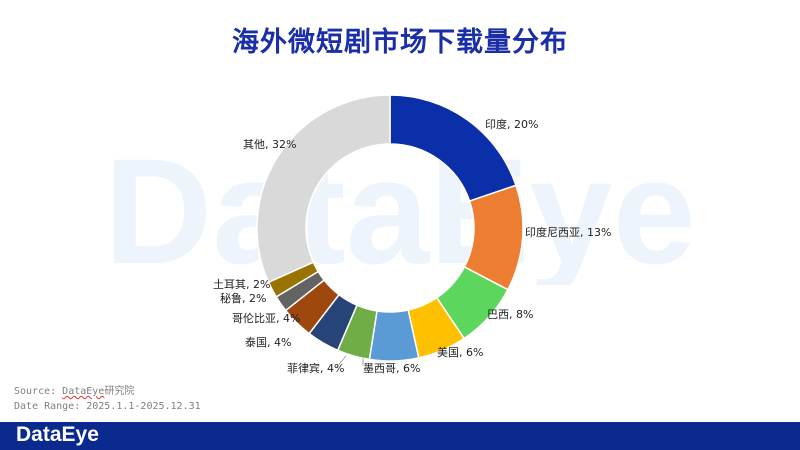 The height and width of the screenshot is (450, 800). Describe the element at coordinates (568, 232) in the screenshot. I see `slice-label-1: 印度尼西亚, 13%` at that location.